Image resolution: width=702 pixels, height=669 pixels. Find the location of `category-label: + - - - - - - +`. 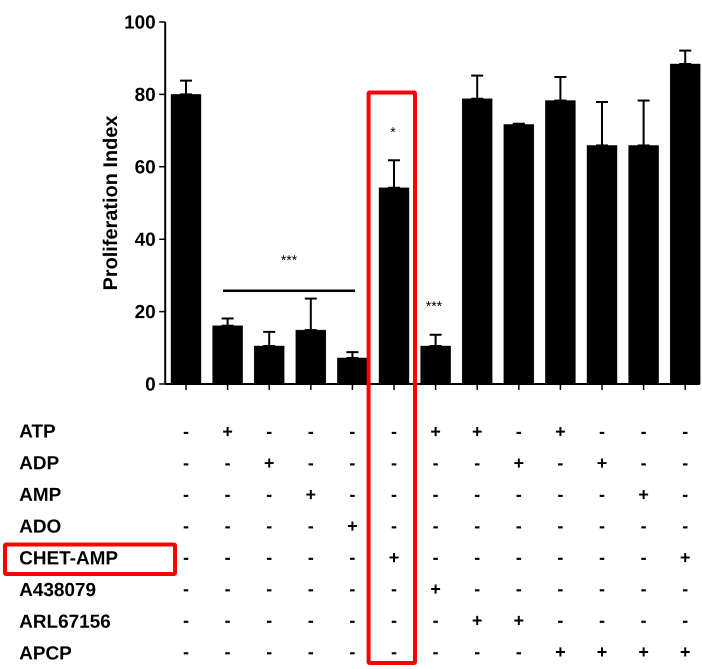

category-label: + - - - - - - + is located at coordinates (560, 542).